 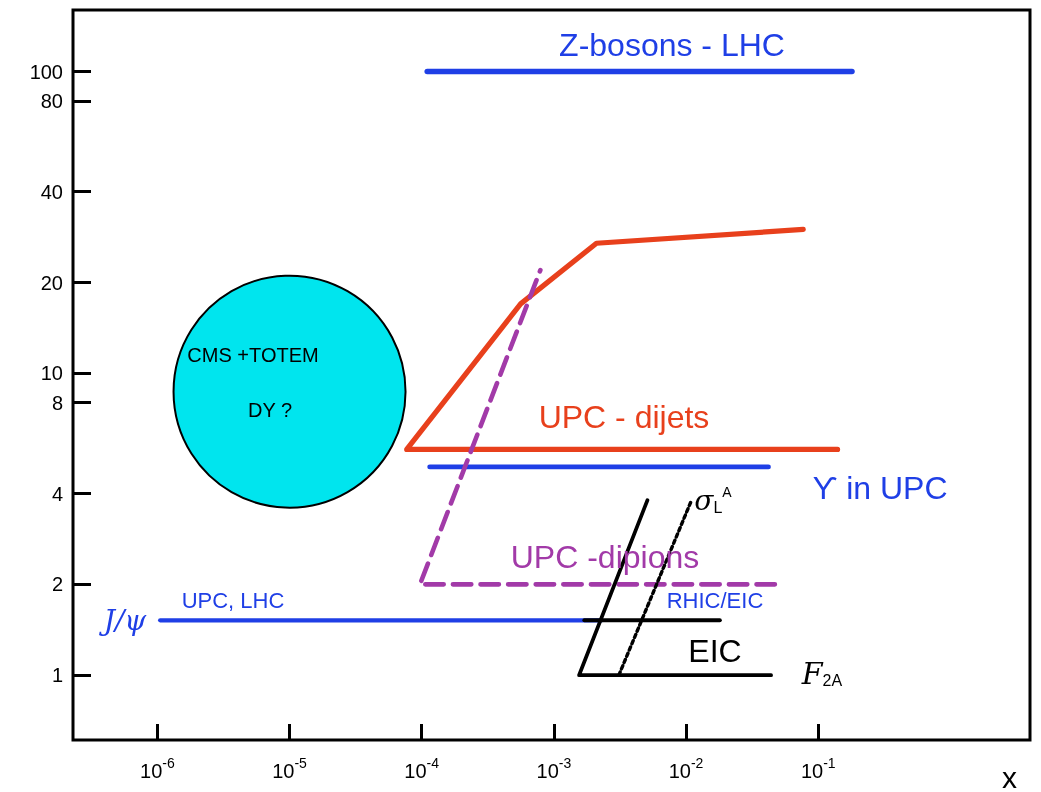 I want to click on annotation: UPC, LHC, so click(x=233, y=600).